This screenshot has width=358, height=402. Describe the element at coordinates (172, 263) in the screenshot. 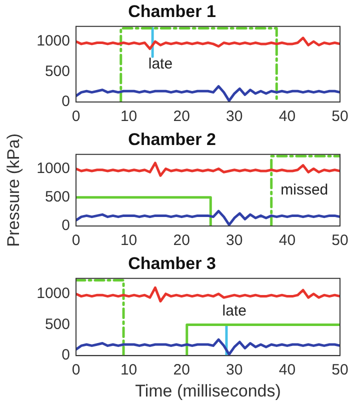

I see `chart-title: Chamber 3` at that location.